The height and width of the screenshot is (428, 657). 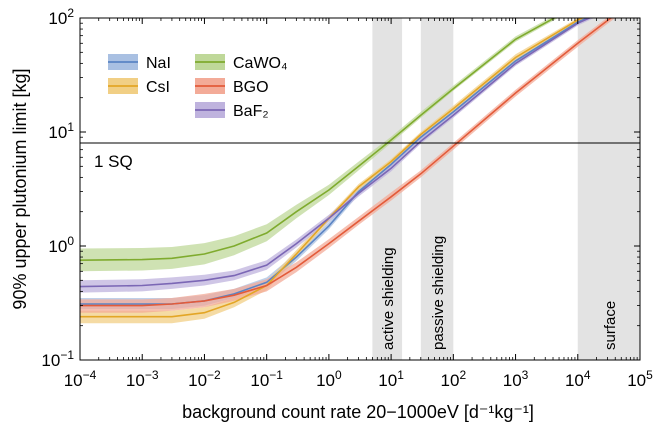 What do you see at coordinates (462, 375) in the screenshot?
I see `x-tick-exponent: 2` at bounding box center [462, 375].